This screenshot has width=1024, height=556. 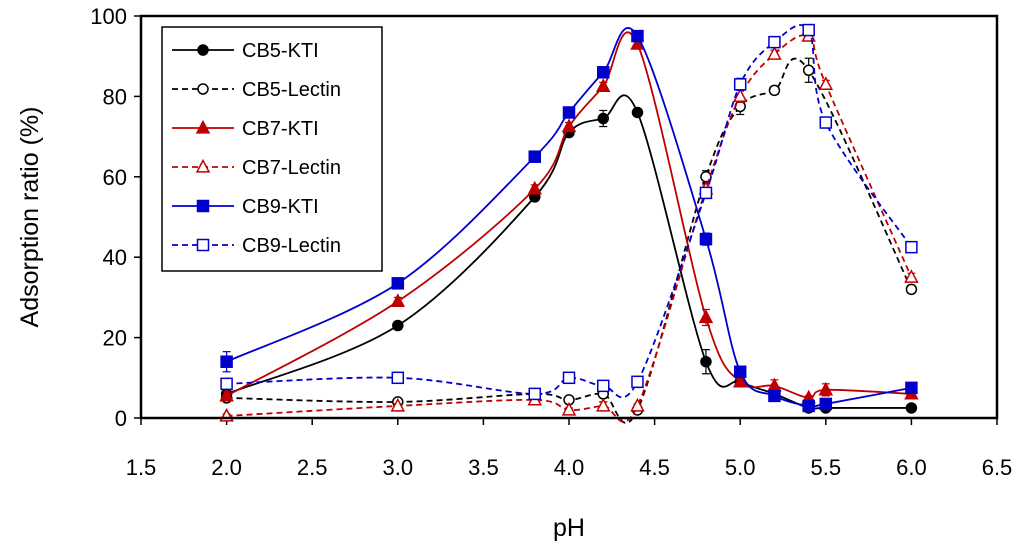 I want to click on y-axis: 0 20 40 60 80 100, so click(x=115, y=217).